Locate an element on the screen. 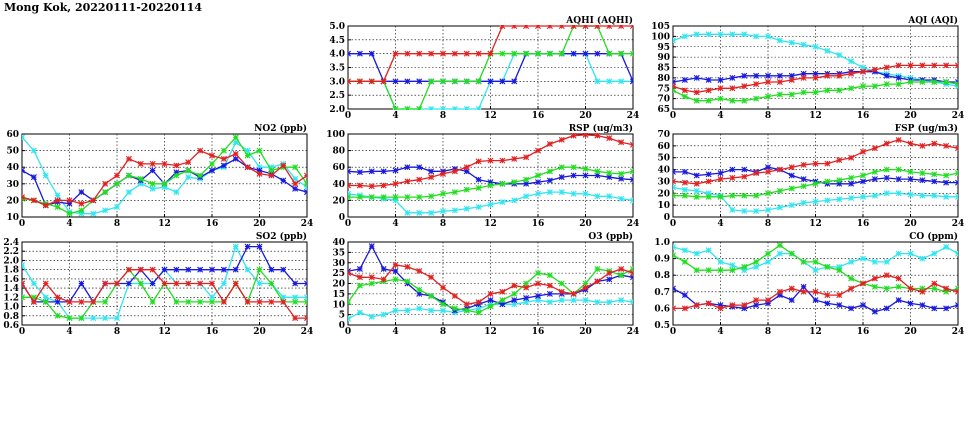 Image resolution: width=975 pixels, height=447 pixels. y-tick-label: 4.5 is located at coordinates (337, 41).